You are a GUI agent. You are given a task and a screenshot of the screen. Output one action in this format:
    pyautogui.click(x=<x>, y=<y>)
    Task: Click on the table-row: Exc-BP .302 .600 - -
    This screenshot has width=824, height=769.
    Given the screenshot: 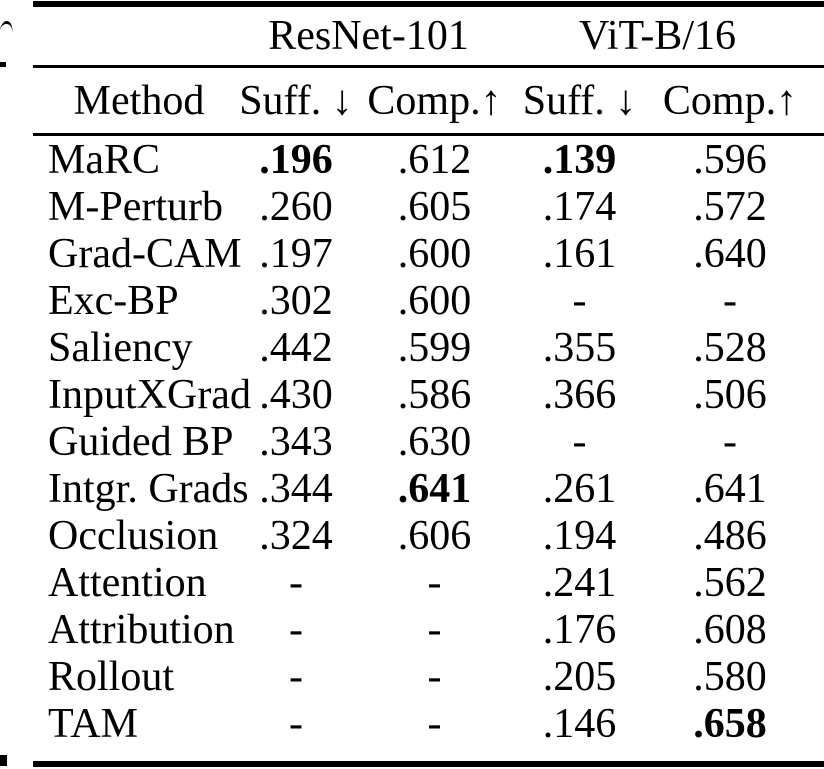 What is the action you would take?
    pyautogui.click(x=428, y=300)
    